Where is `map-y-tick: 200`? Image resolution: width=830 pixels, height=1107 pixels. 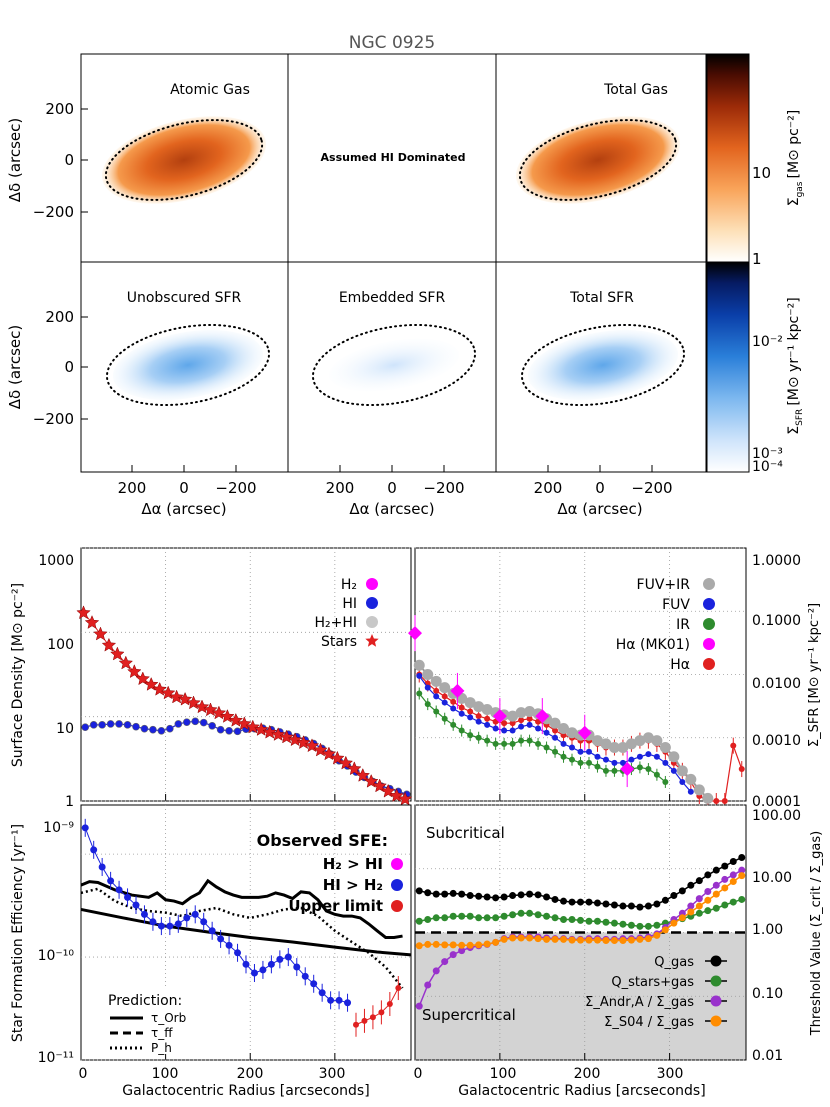 map-y-tick: 200 is located at coordinates (59, 317).